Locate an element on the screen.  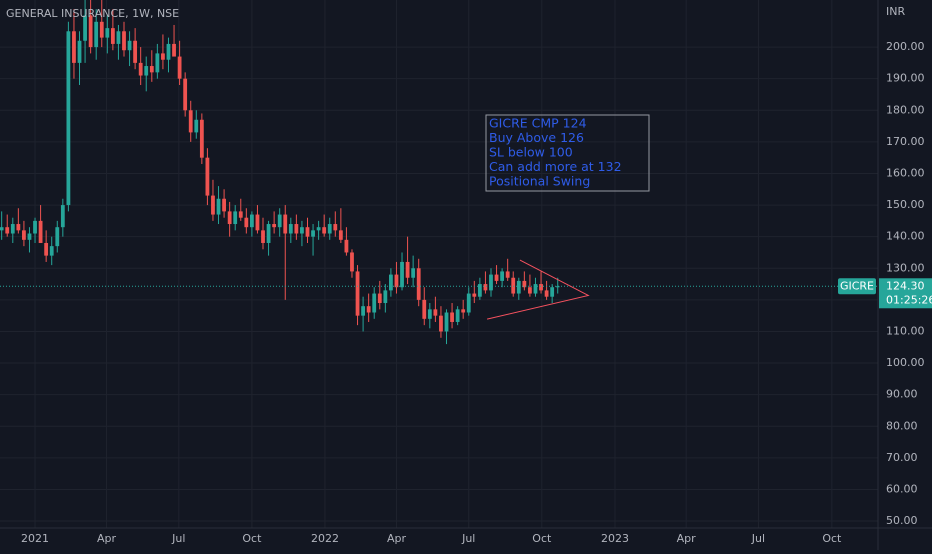
y-tick-label: 160.00 is located at coordinates (905, 172).